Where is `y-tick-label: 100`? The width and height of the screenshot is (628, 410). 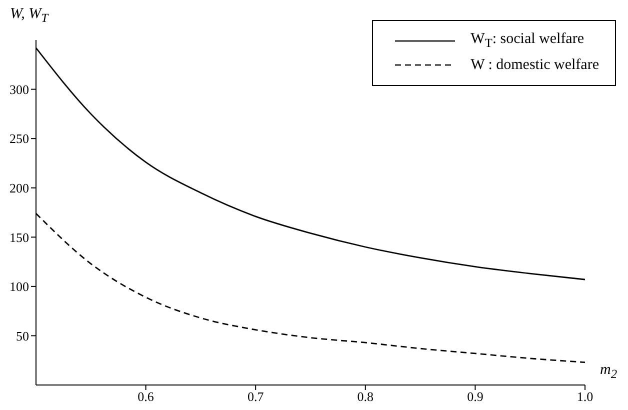 y-tick-label: 100 is located at coordinates (19, 286).